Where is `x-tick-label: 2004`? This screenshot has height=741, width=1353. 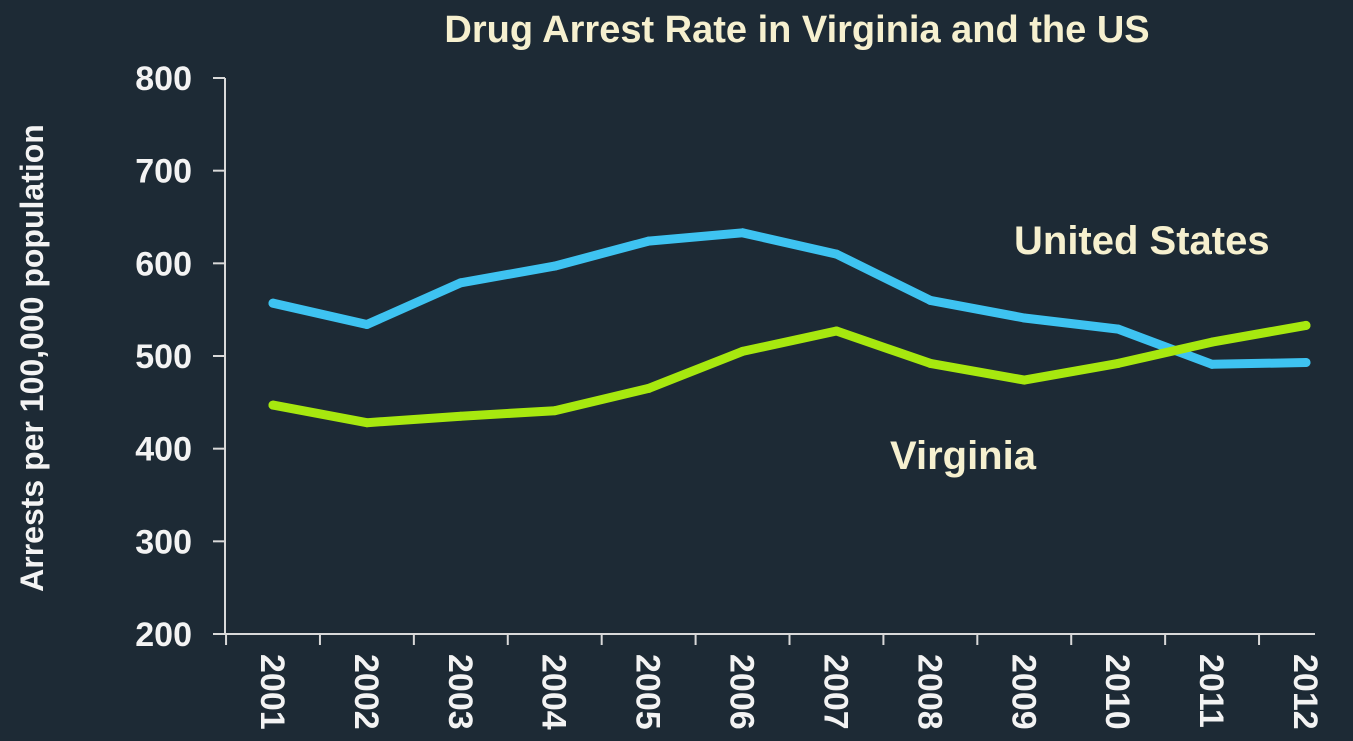
x-tick-label: 2004 is located at coordinates (554, 692).